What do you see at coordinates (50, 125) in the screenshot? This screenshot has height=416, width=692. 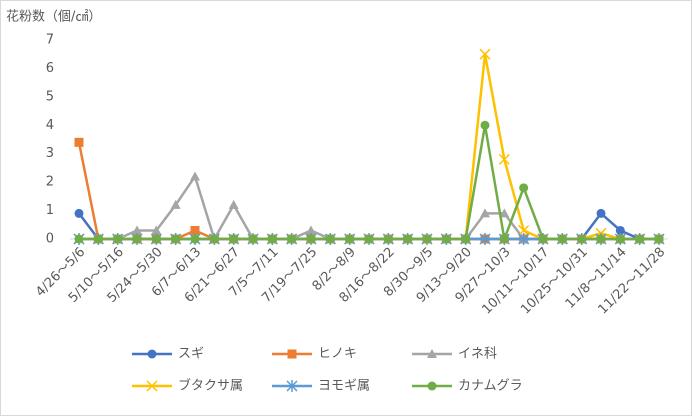 I see `y-tick-label: 4` at bounding box center [50, 125].